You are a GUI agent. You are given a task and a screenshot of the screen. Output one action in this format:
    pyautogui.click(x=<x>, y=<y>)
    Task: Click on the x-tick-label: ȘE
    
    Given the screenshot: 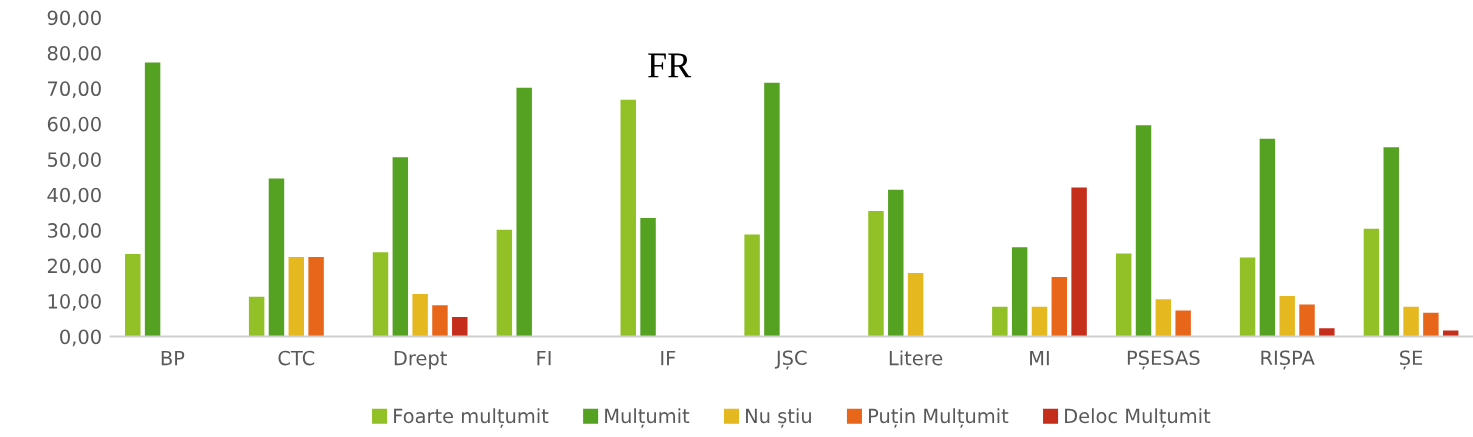 What is the action you would take?
    pyautogui.click(x=1411, y=360)
    